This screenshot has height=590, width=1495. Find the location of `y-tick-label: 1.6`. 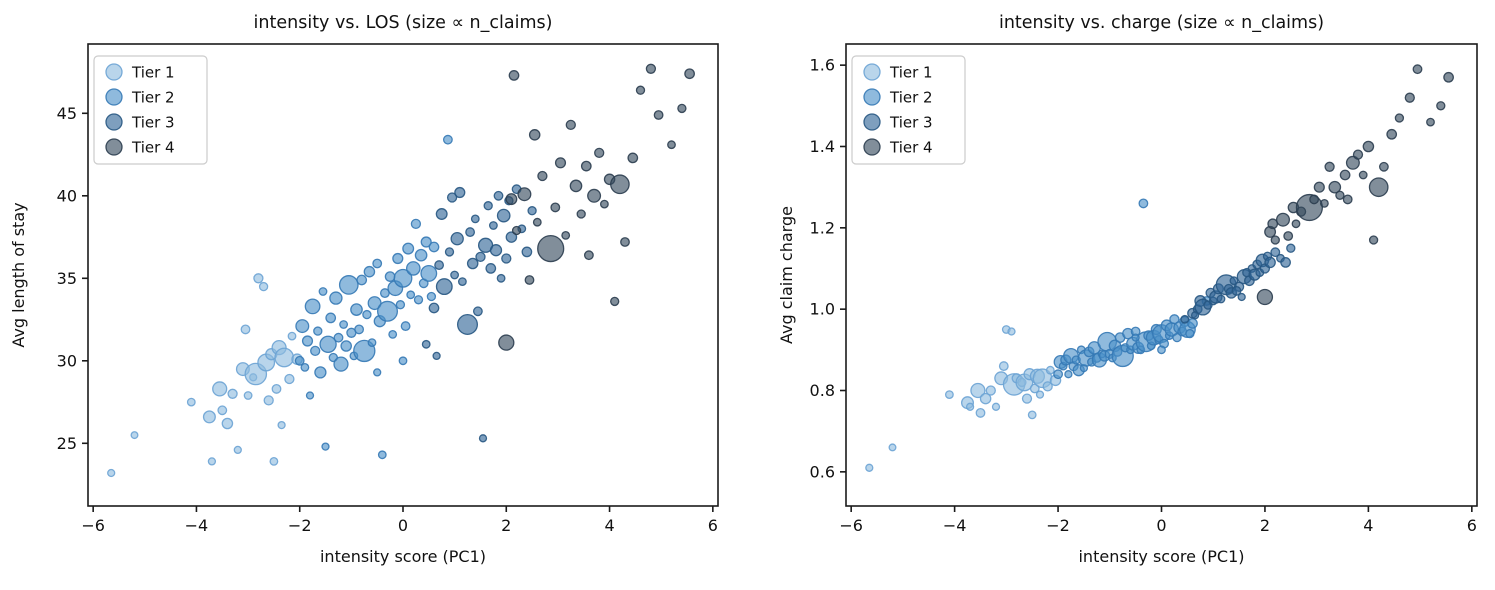

y-tick-label: 1.6 is located at coordinates (822, 65).